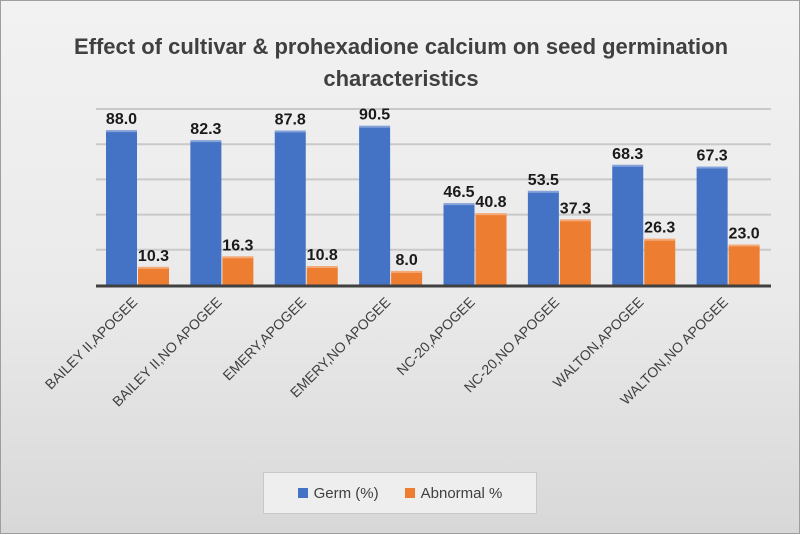 This screenshot has height=535, width=800. Describe the element at coordinates (91, 343) in the screenshot. I see `x-tick-label: BAILEY II,APOGEE` at that location.